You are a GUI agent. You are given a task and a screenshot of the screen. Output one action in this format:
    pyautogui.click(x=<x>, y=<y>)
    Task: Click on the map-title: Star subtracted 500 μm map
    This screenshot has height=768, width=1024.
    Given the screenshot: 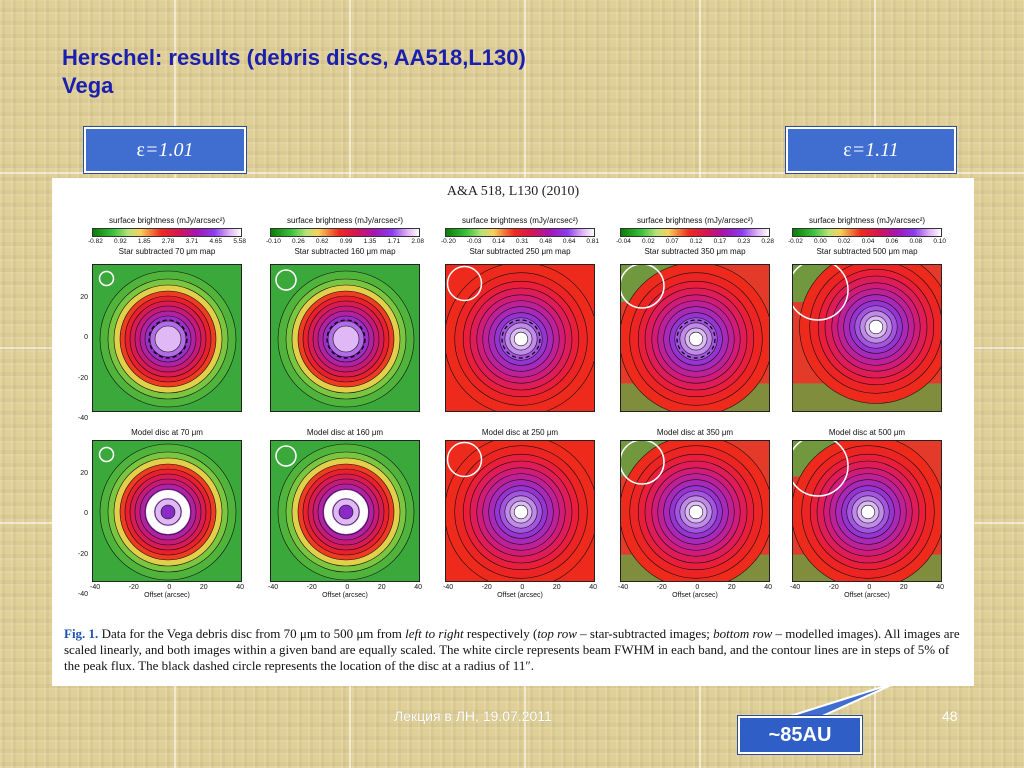 What is the action you would take?
    pyautogui.click(x=867, y=251)
    